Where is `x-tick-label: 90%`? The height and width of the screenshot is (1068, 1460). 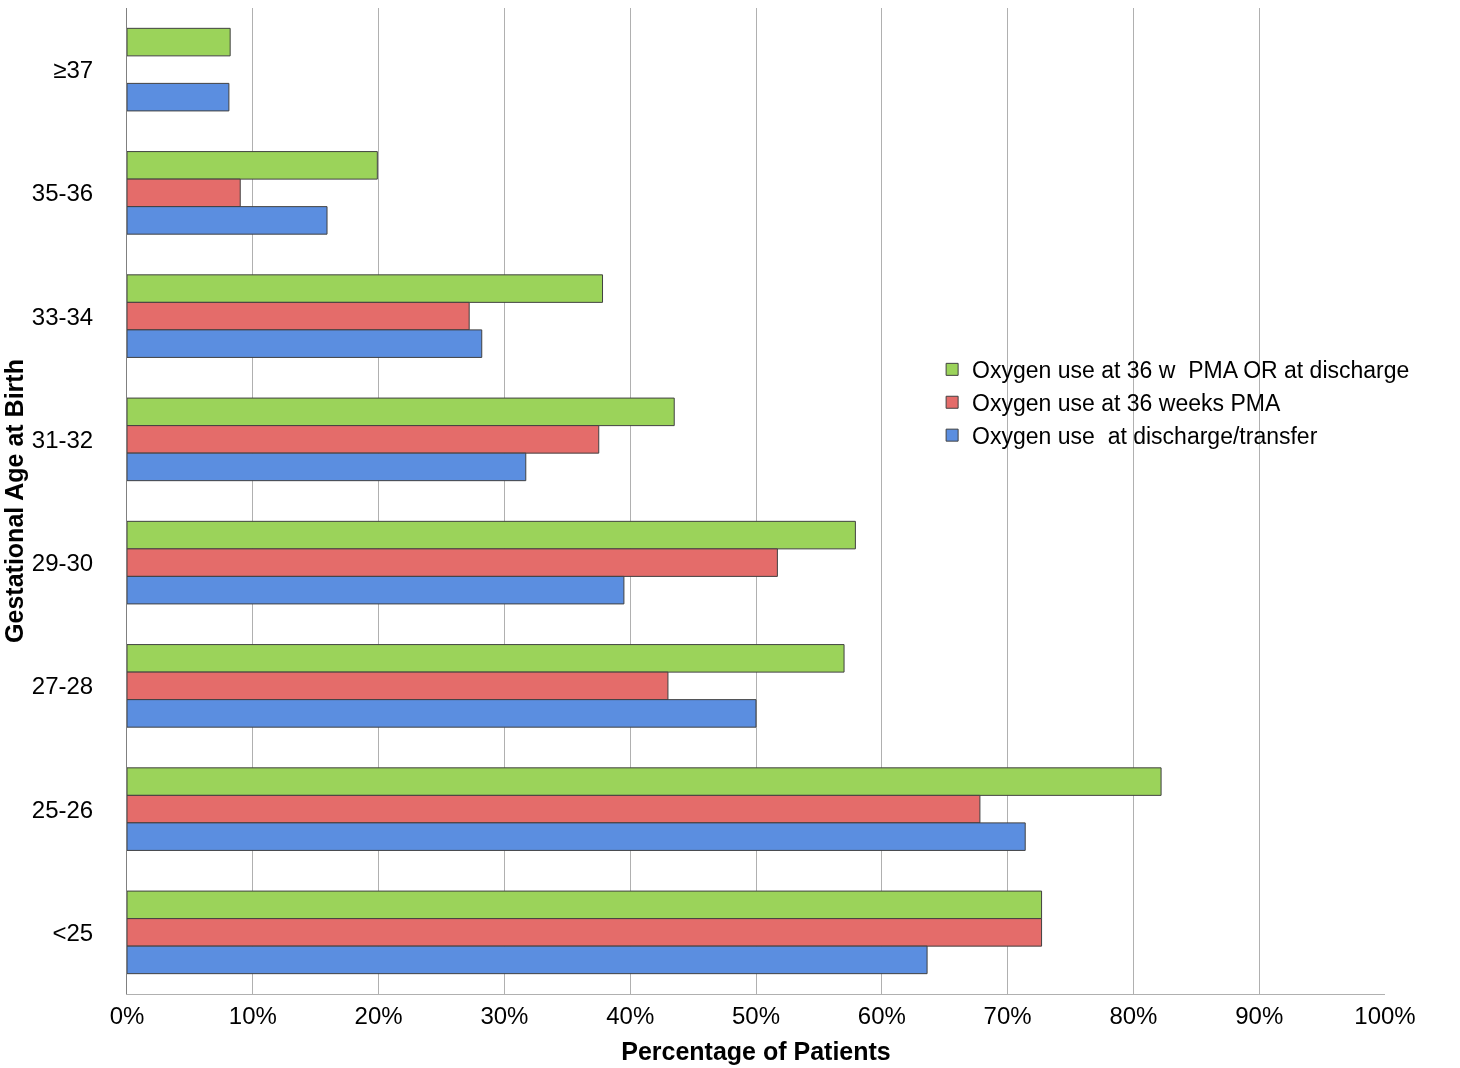 x-tick-label: 90% is located at coordinates (1259, 1015).